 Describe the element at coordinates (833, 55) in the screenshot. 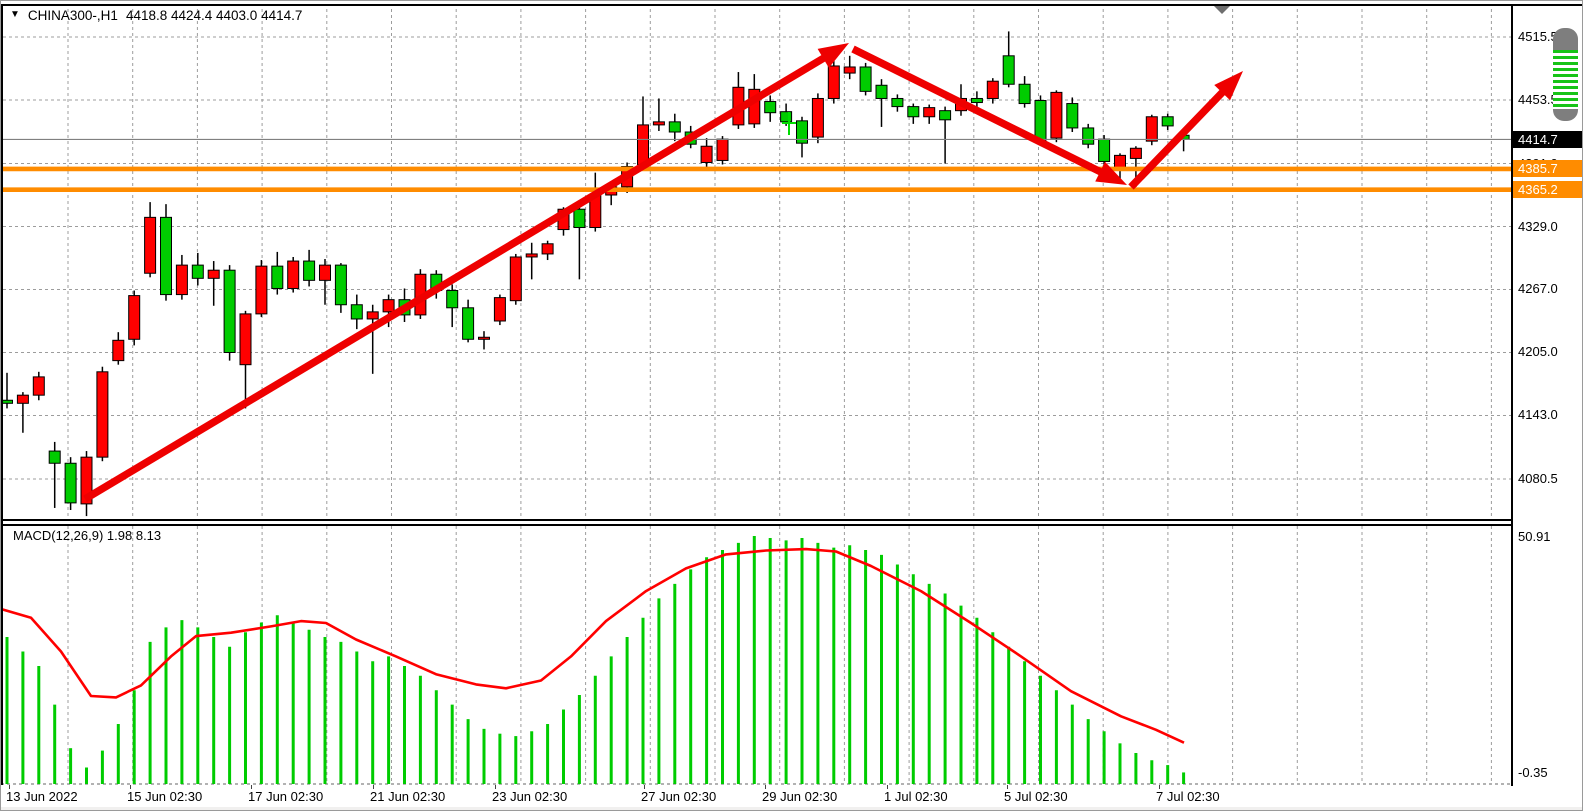

I see `trend-arrow-up-1-head` at that location.